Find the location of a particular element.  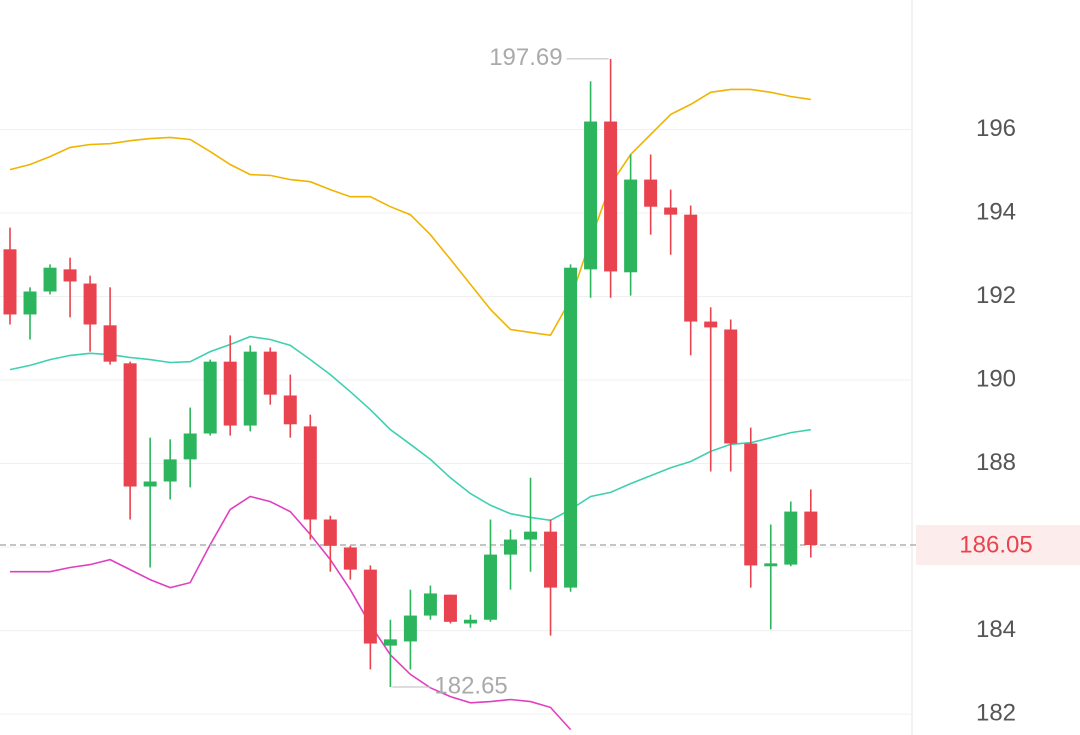

y-tick-label: 192 is located at coordinates (996, 295).